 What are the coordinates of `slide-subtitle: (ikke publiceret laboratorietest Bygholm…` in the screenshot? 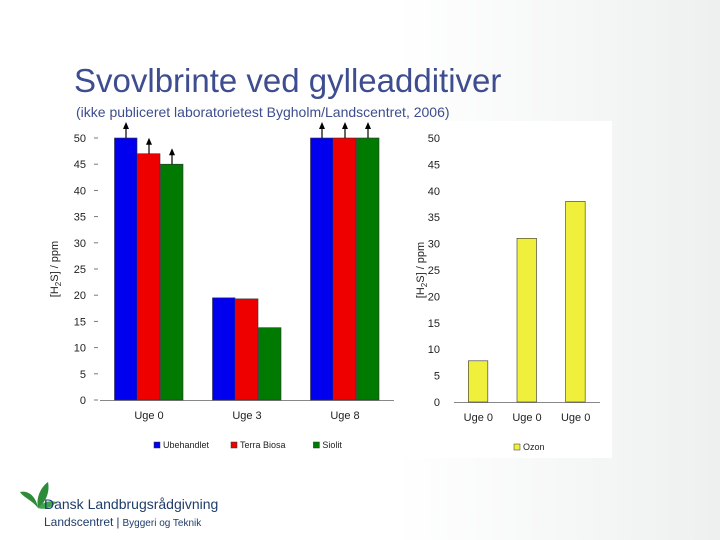 It's located at (263, 112).